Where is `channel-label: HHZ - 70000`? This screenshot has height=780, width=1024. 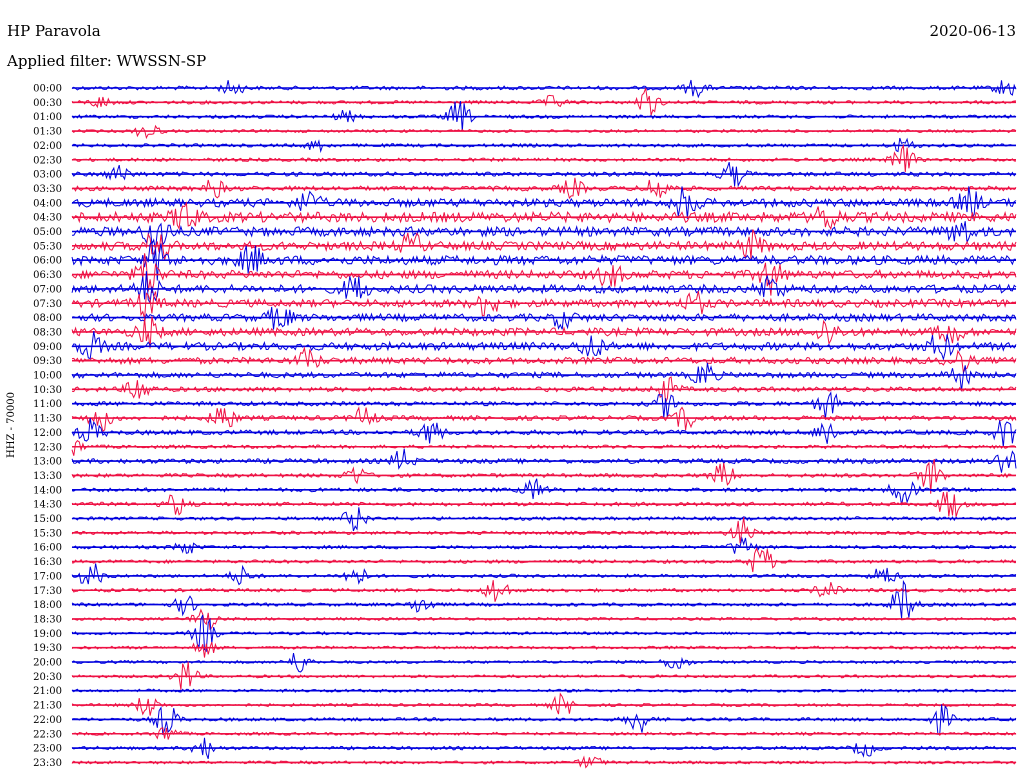
channel-label: HHZ - 70000 is located at coordinates (11, 425).